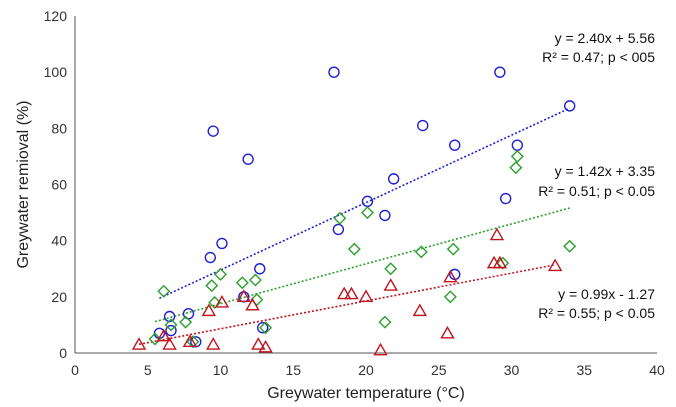 Image resolution: width=676 pixels, height=407 pixels. Describe the element at coordinates (596, 181) in the screenshot. I see `annotation-series-2: y = 1.42x + 3.35 R² = 0.51; p < 0.05` at that location.